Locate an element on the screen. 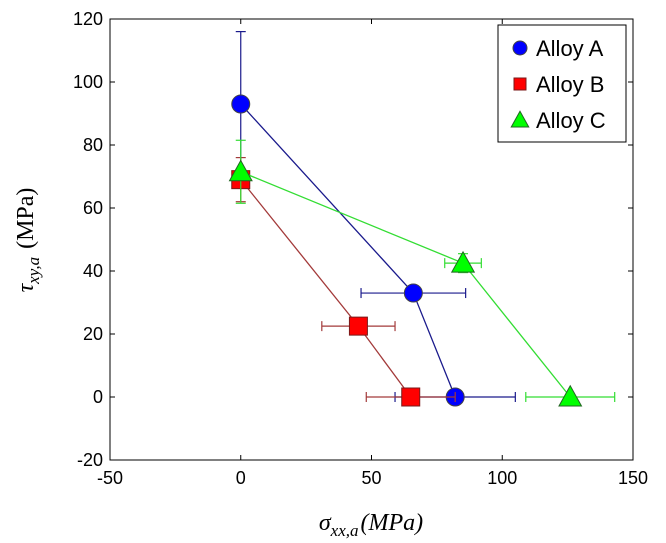 Image resolution: width=666 pixels, height=543 pixels. y-tick-label: -20 is located at coordinates (90, 460).